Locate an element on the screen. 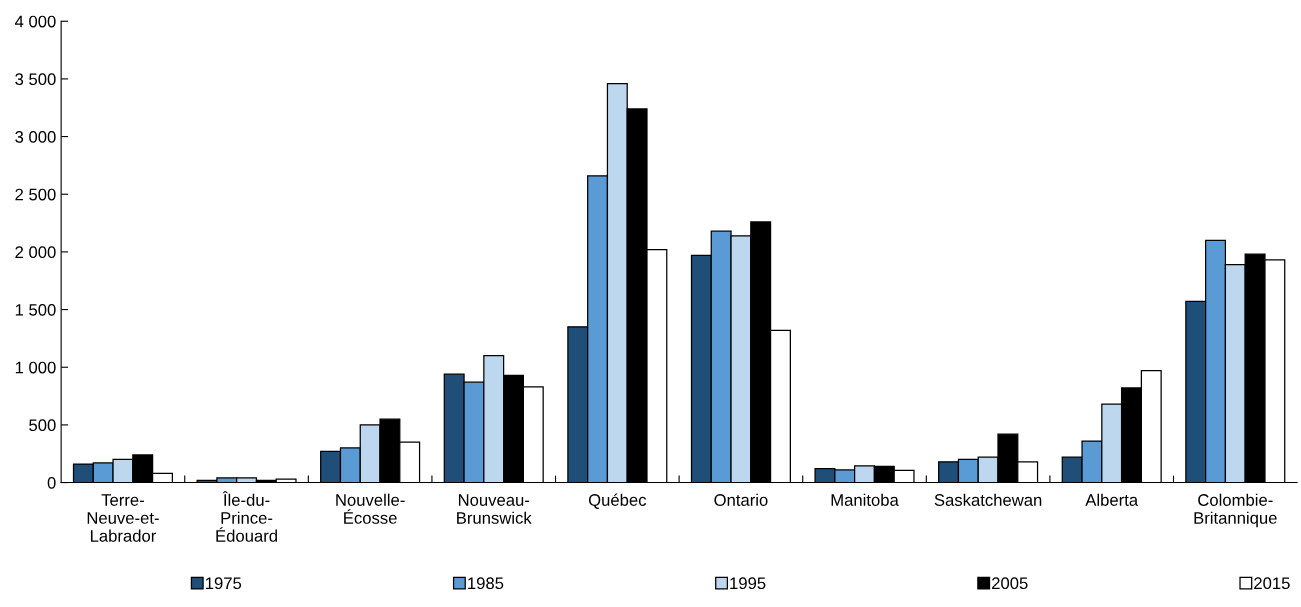 Image resolution: width=1301 pixels, height=607 pixels. x-tick-label: Manitoba is located at coordinates (865, 499).